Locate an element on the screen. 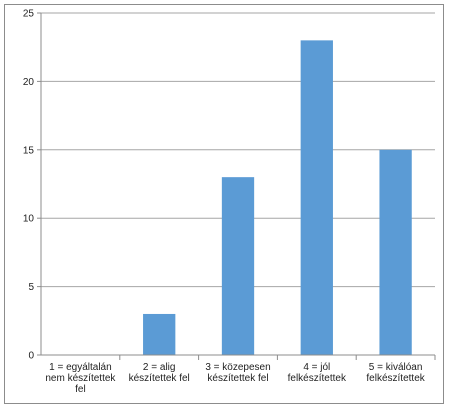  category-label-1-line-3: fel is located at coordinates (80, 389).